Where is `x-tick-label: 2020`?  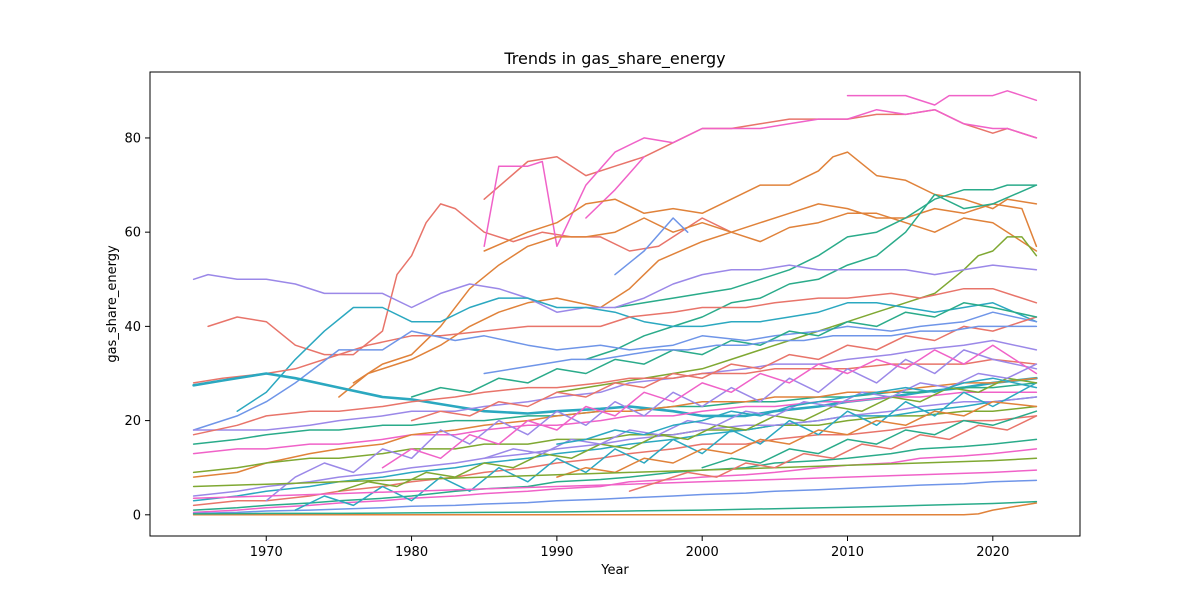
x-tick-label: 2020 is located at coordinates (992, 552).